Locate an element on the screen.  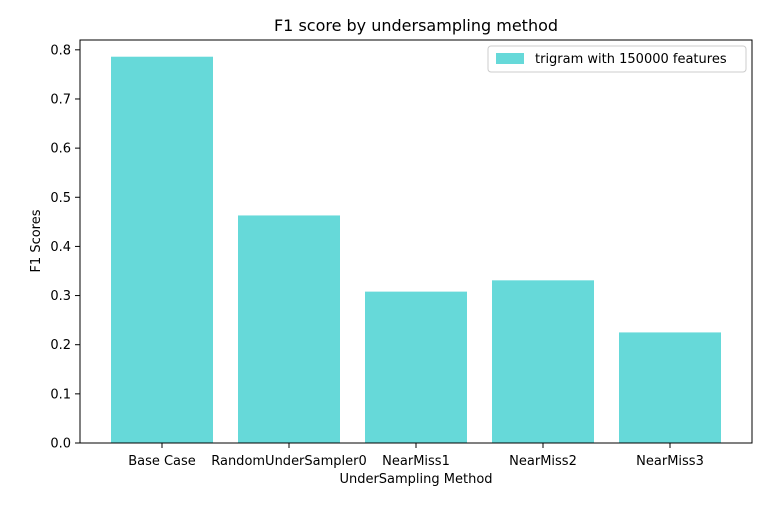
y-axis: 0.0 0.1 0.2 0.3 0.4 0.5 0.6 0.7 0.8 is located at coordinates (65, 247).